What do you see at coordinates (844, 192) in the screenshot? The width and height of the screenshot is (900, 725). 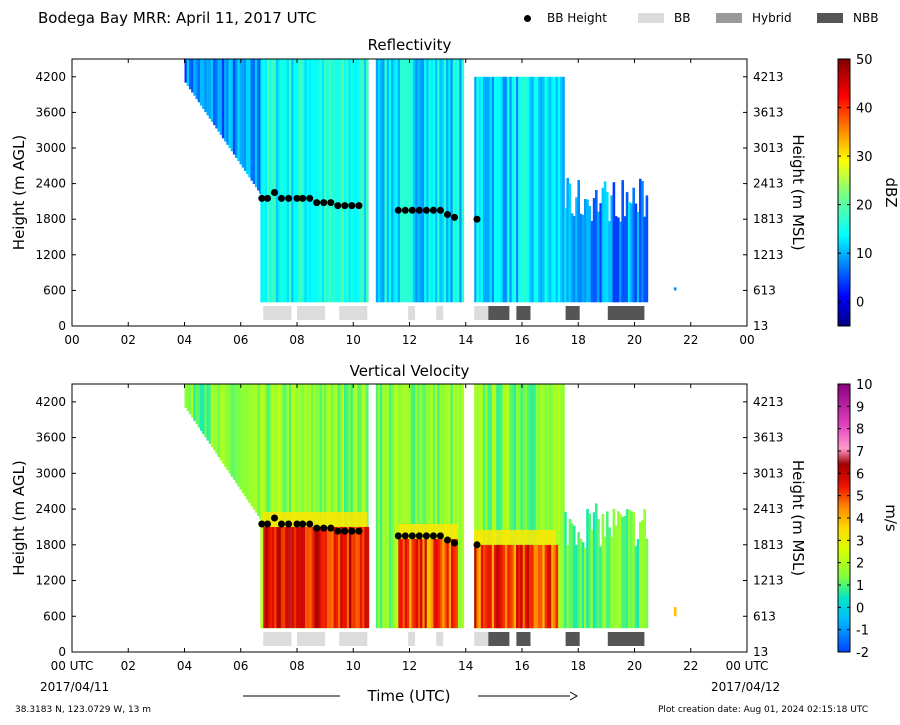 I see `colorbar` at bounding box center [844, 192].